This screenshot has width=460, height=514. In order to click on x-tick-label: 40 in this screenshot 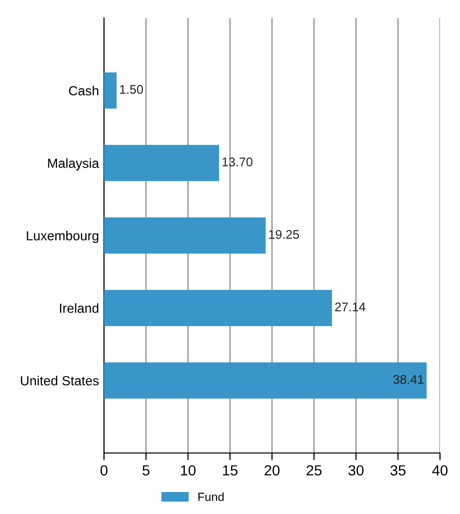, I will do `click(440, 470)`.